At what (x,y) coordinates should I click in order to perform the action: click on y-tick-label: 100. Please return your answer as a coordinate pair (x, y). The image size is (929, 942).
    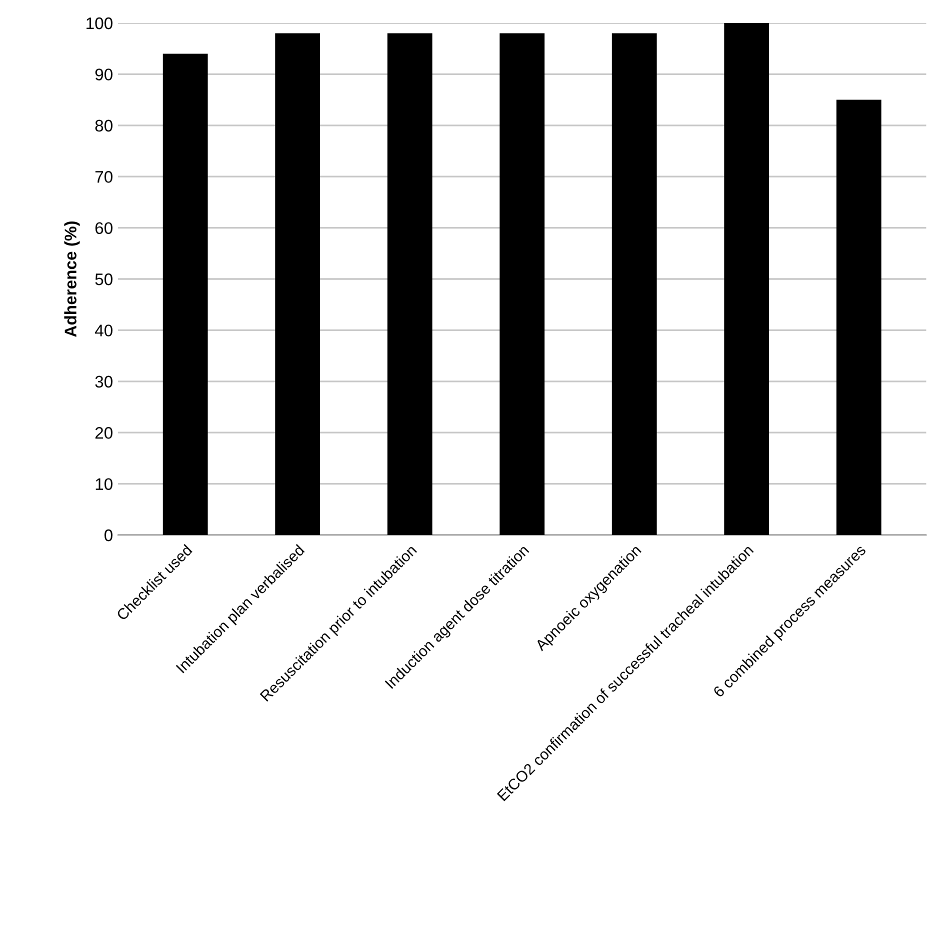
    Looking at the image, I should click on (99, 23).